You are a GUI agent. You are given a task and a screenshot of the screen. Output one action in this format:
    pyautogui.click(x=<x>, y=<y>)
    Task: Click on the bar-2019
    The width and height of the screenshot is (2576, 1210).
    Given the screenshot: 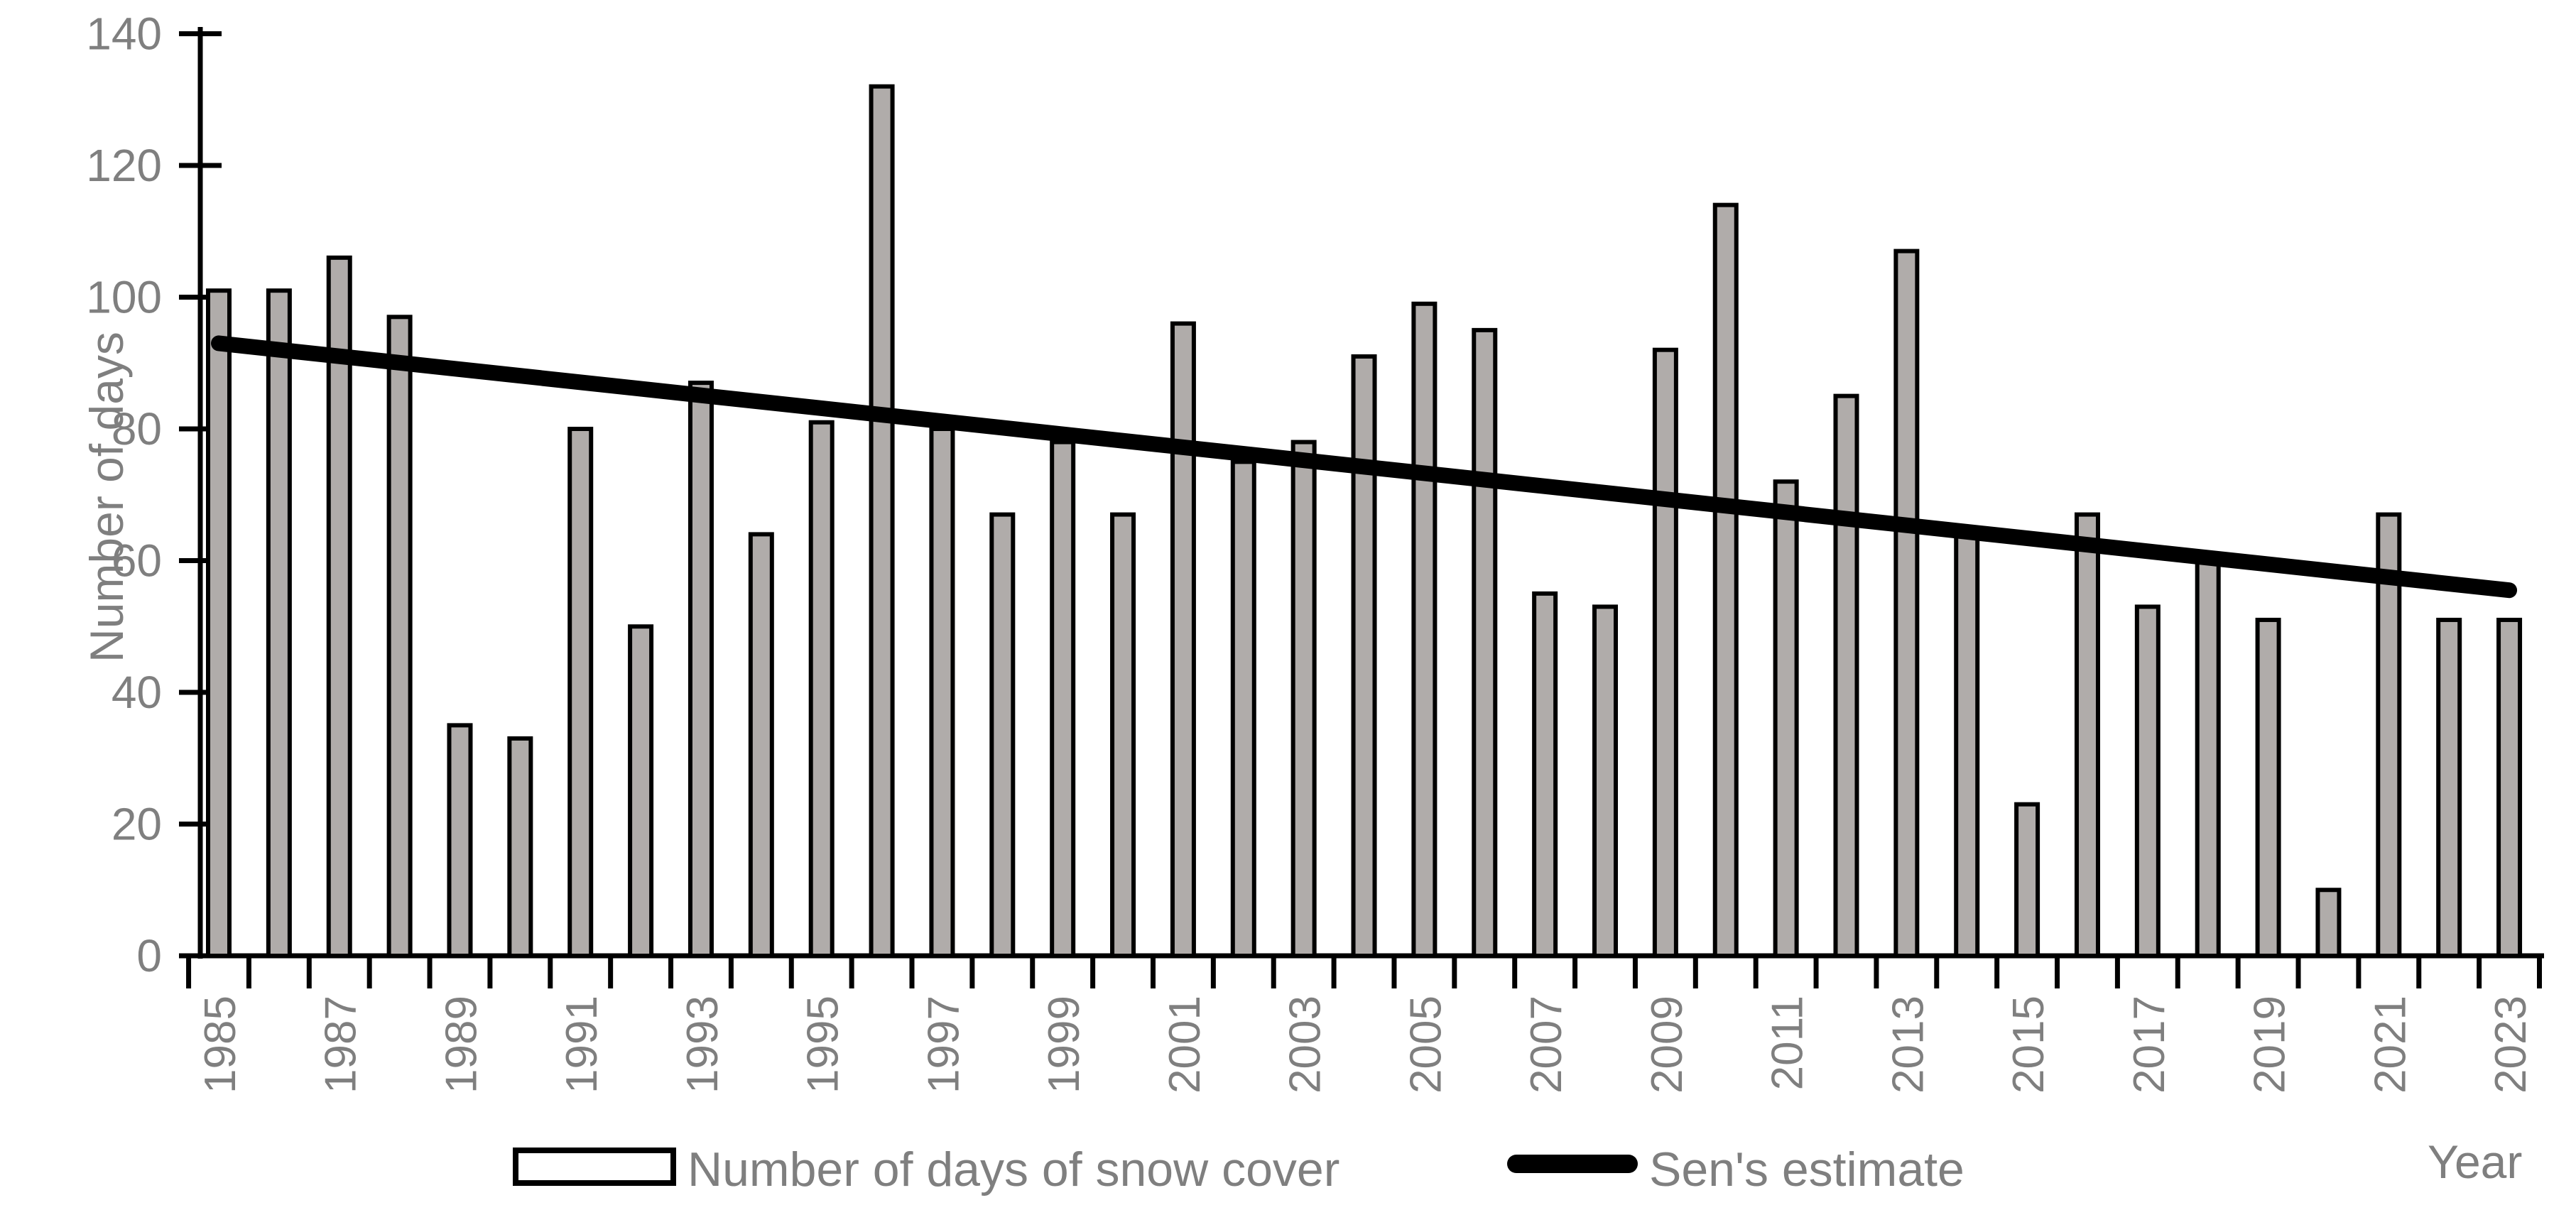 What is the action you would take?
    pyautogui.click(x=2268, y=788)
    